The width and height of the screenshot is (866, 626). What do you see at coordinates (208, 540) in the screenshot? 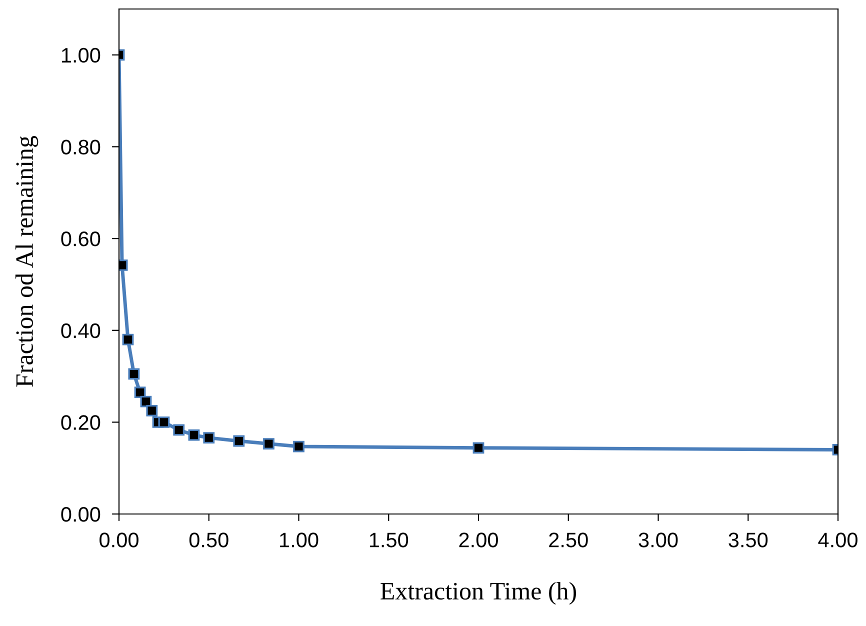
I see `x-tick-label: 0.50` at bounding box center [208, 540].